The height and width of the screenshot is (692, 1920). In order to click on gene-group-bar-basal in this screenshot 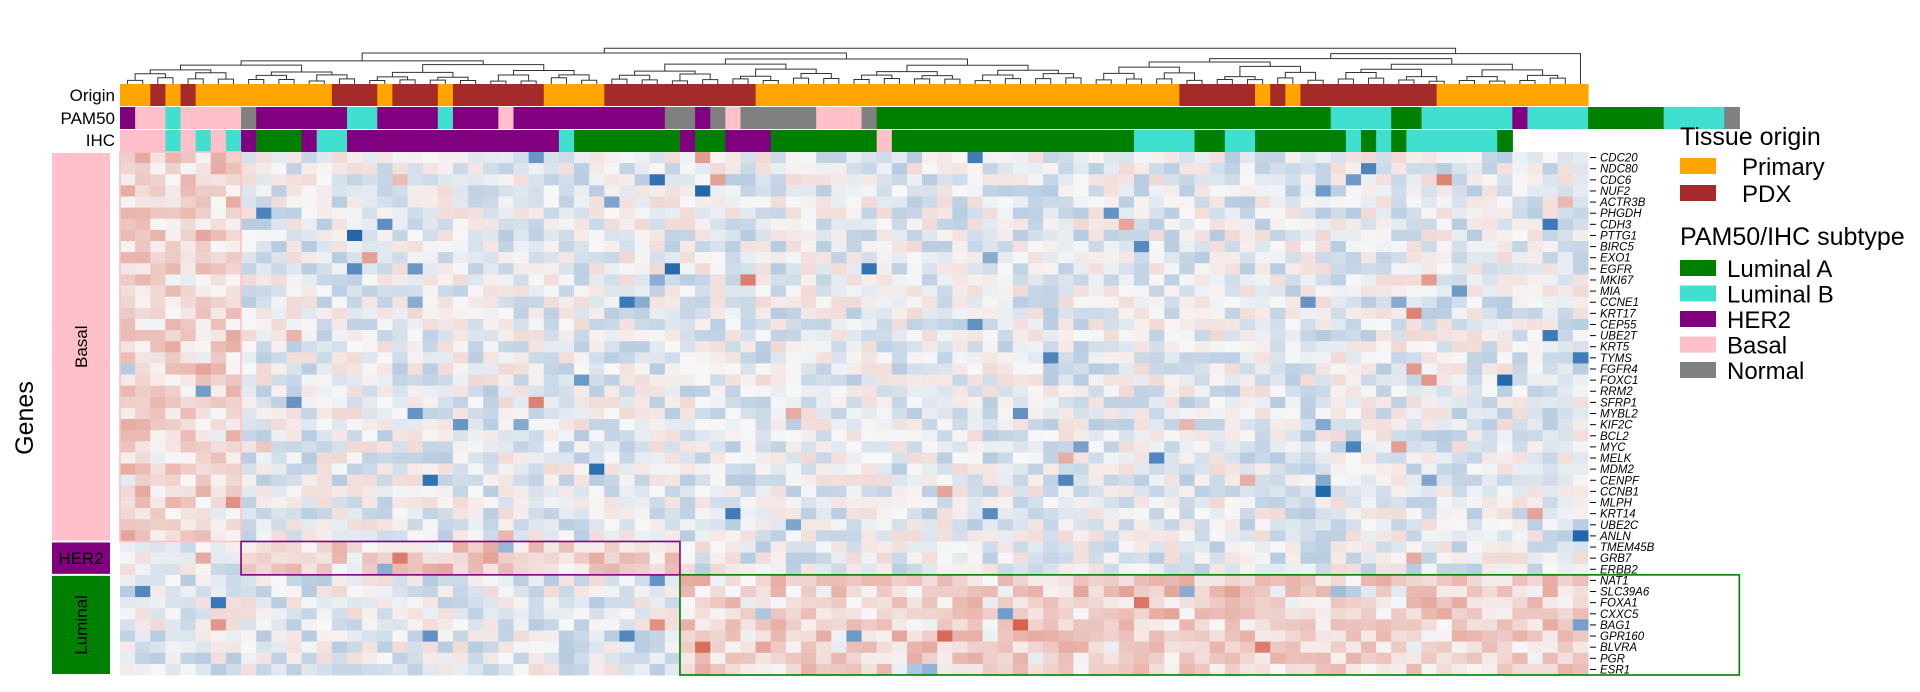, I will do `click(81, 347)`.